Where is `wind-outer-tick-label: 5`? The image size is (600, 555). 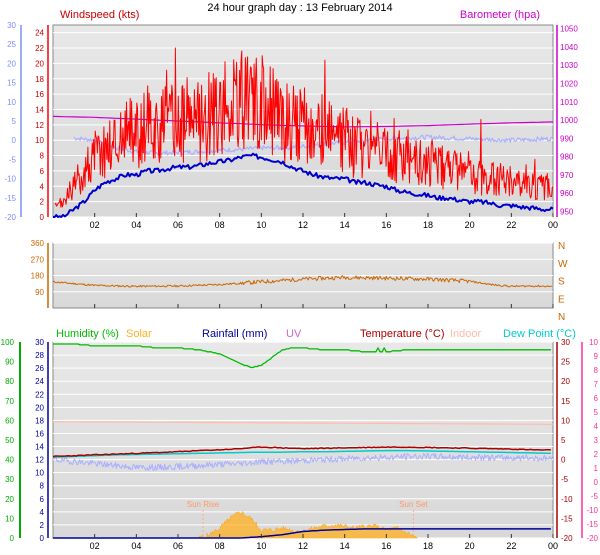 wind-outer-tick-label: 5 is located at coordinates (14, 121).